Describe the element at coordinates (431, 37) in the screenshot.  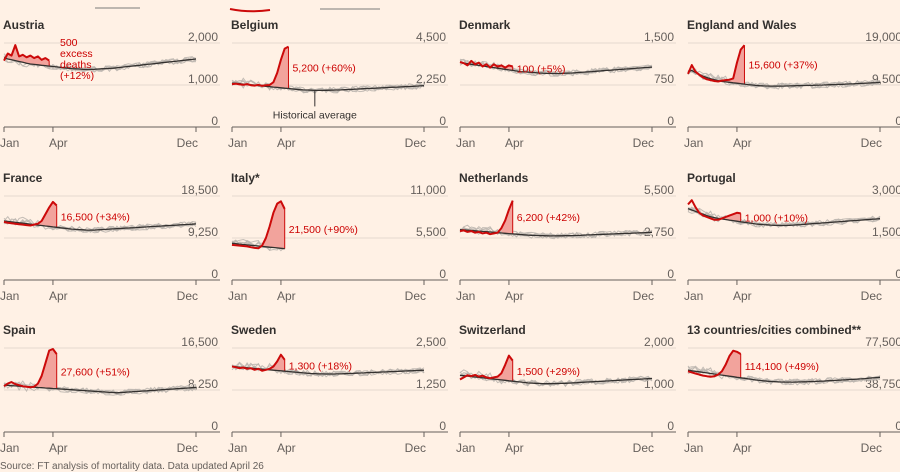
I see `y-tick-label: 4,500` at that location.